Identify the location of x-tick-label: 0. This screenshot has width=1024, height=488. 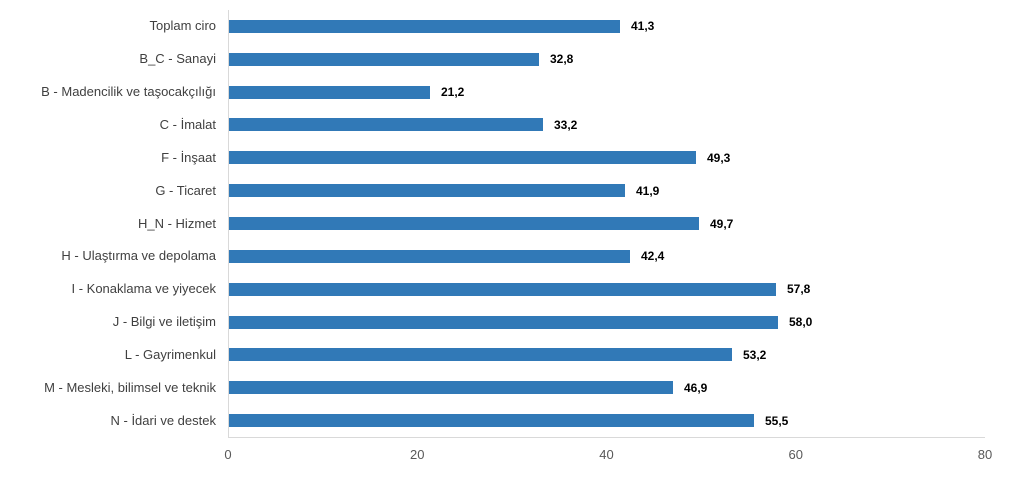
(228, 454).